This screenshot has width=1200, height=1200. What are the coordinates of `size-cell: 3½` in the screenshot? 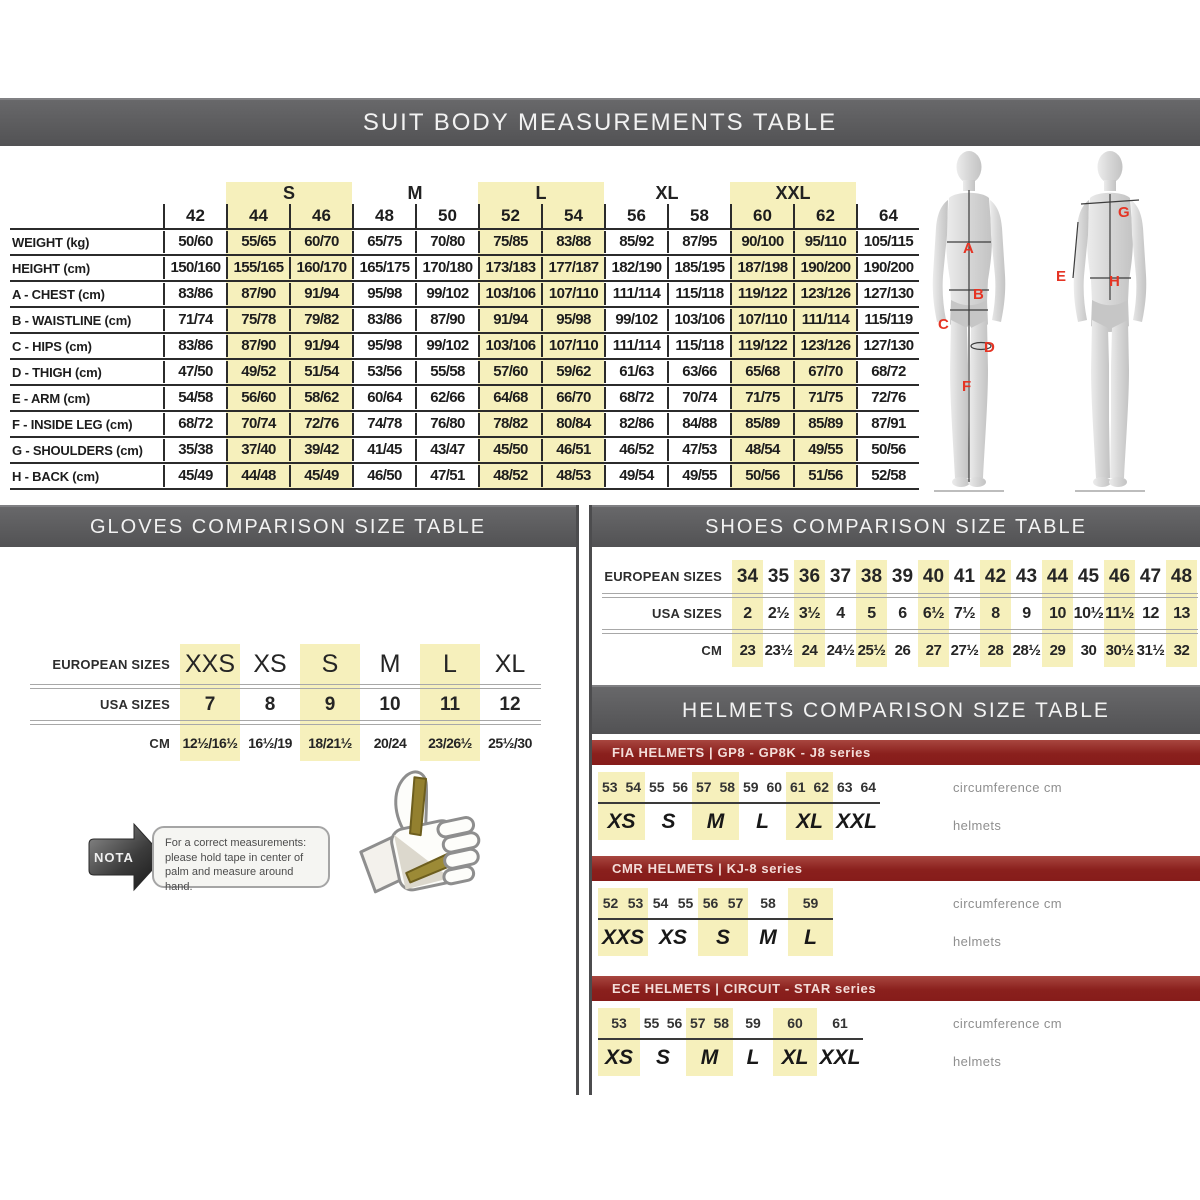 It's located at (809, 613).